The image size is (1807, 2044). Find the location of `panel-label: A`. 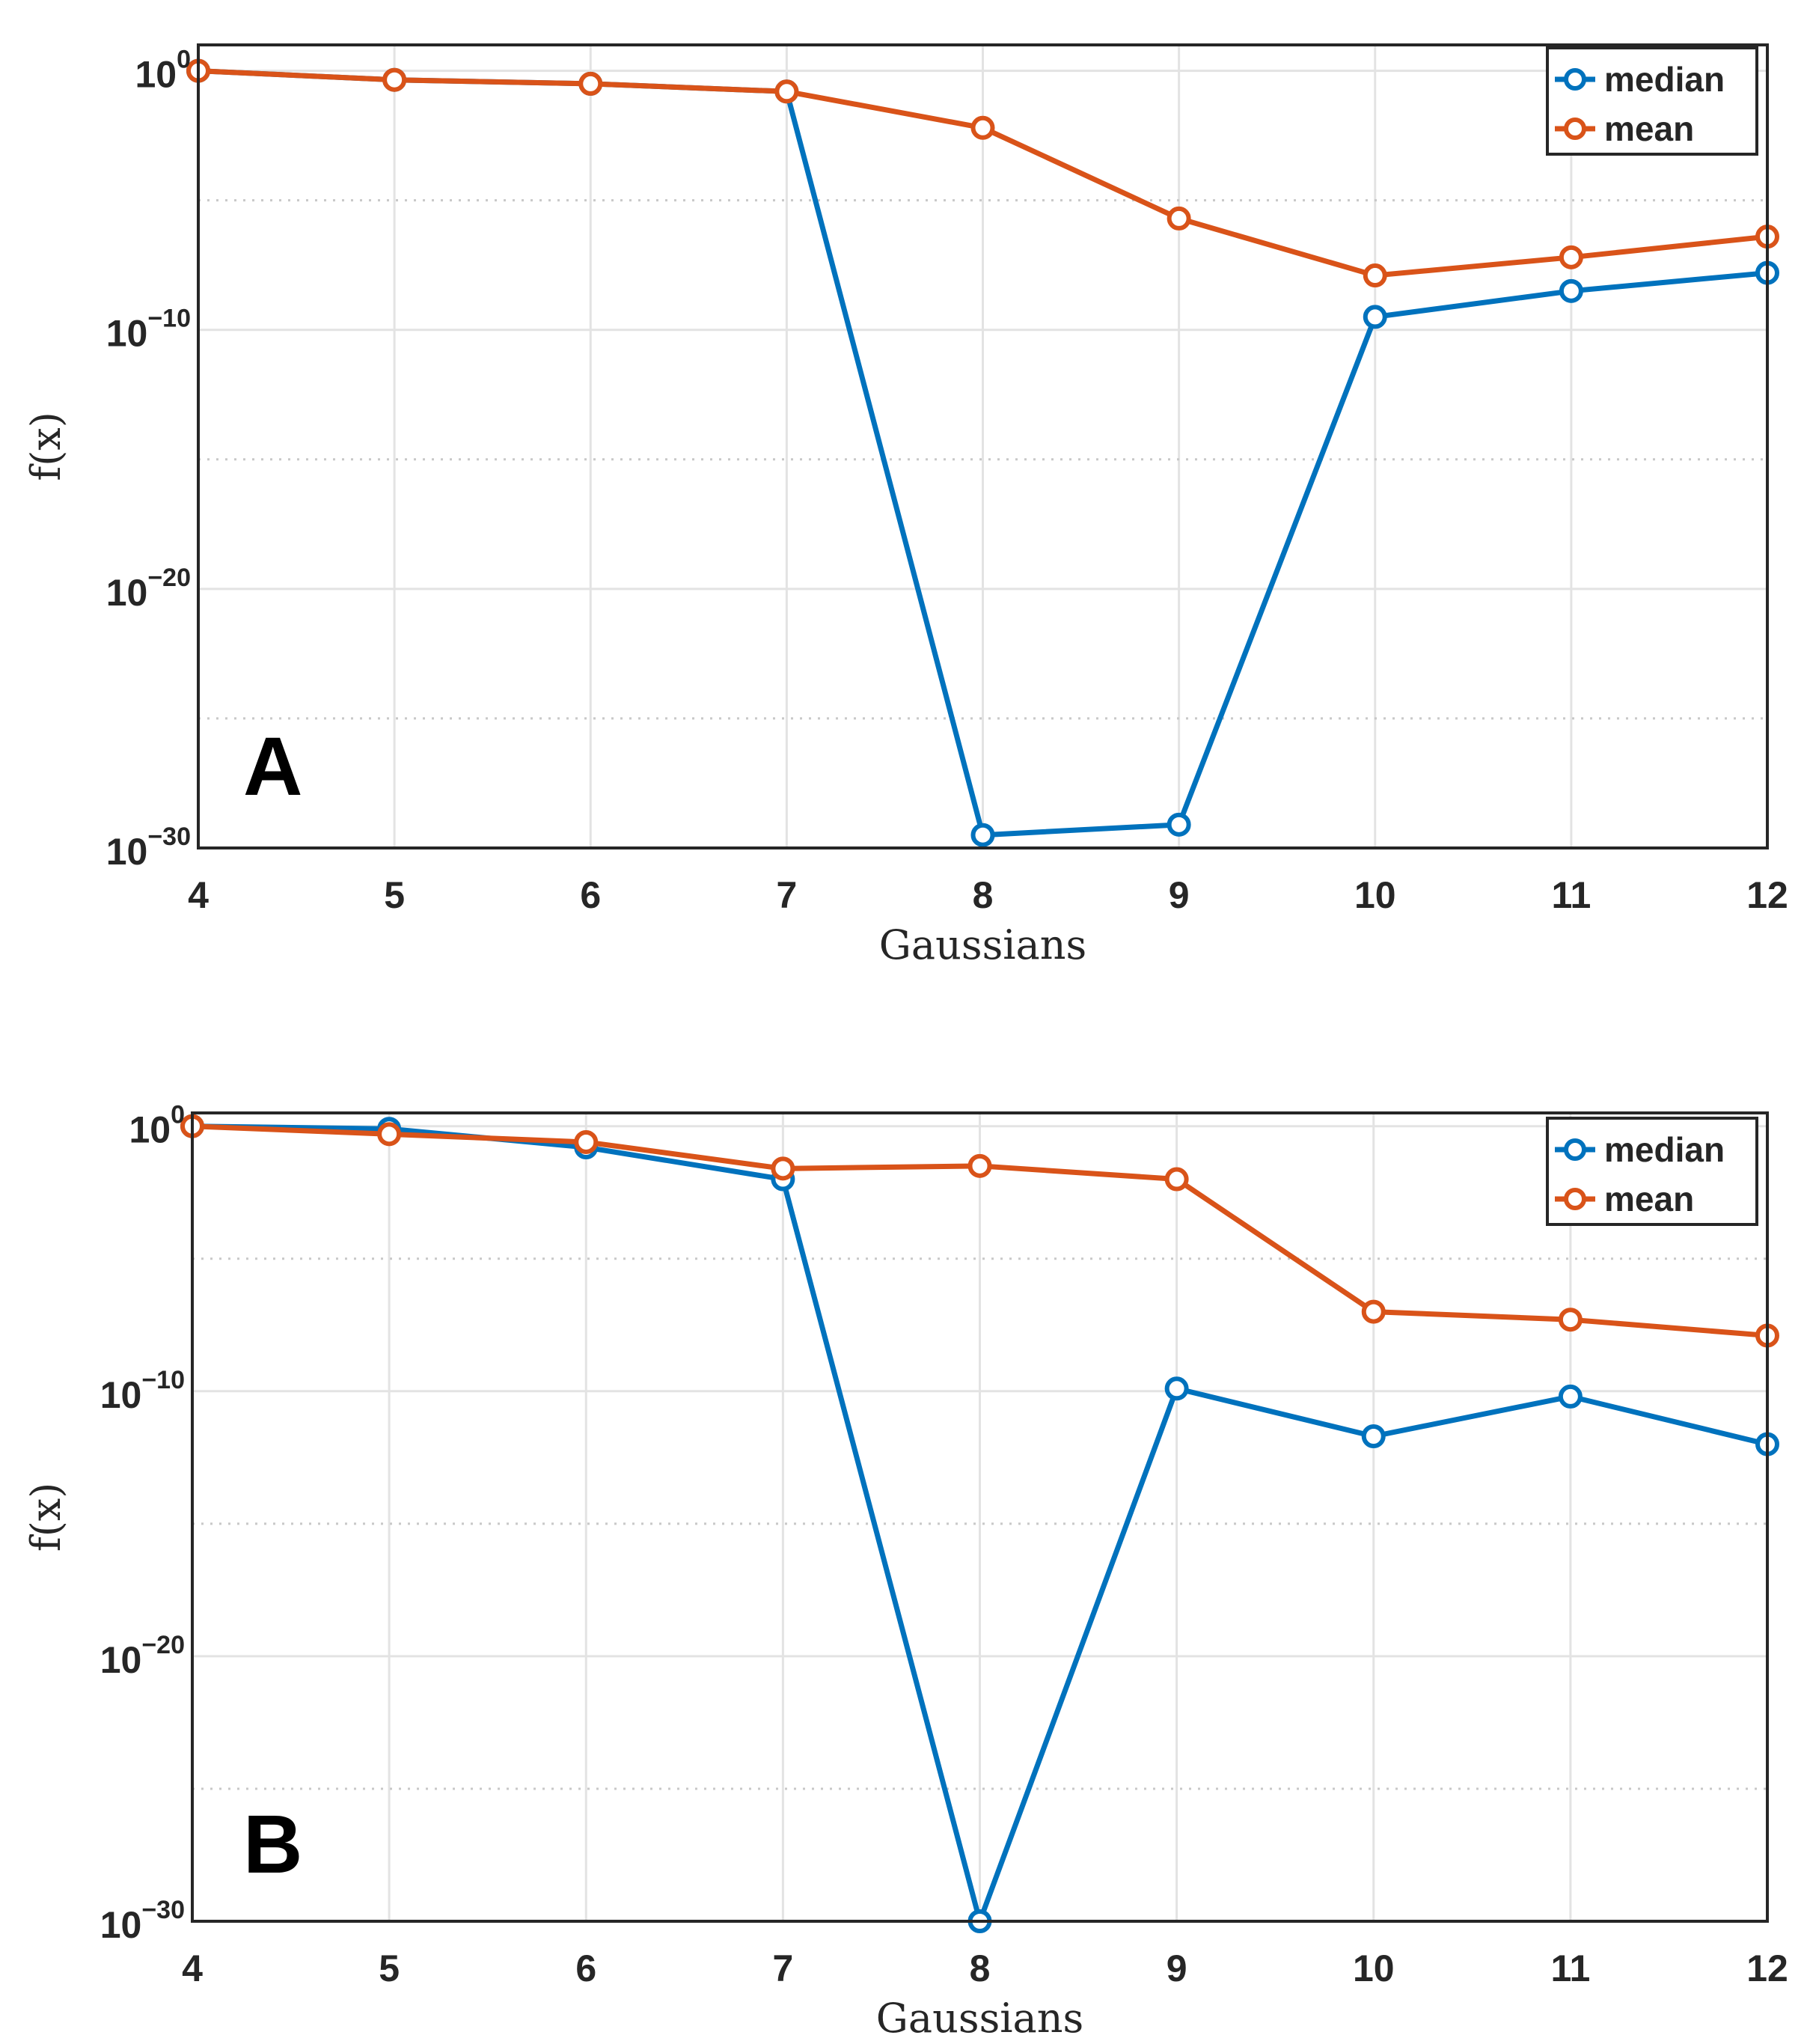

panel-label: A is located at coordinates (272, 767).